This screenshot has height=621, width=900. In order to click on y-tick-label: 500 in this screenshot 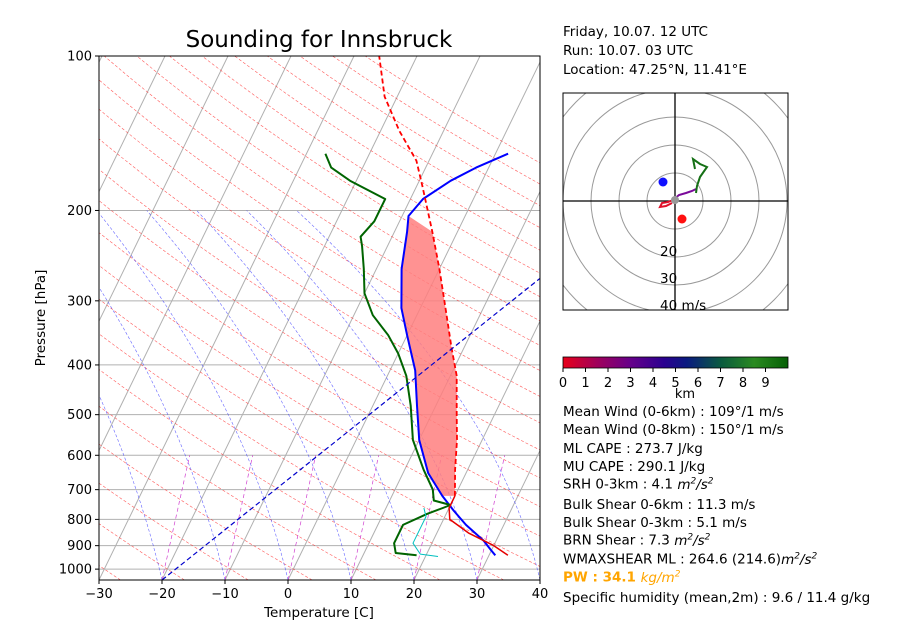, I will do `click(79, 415)`.